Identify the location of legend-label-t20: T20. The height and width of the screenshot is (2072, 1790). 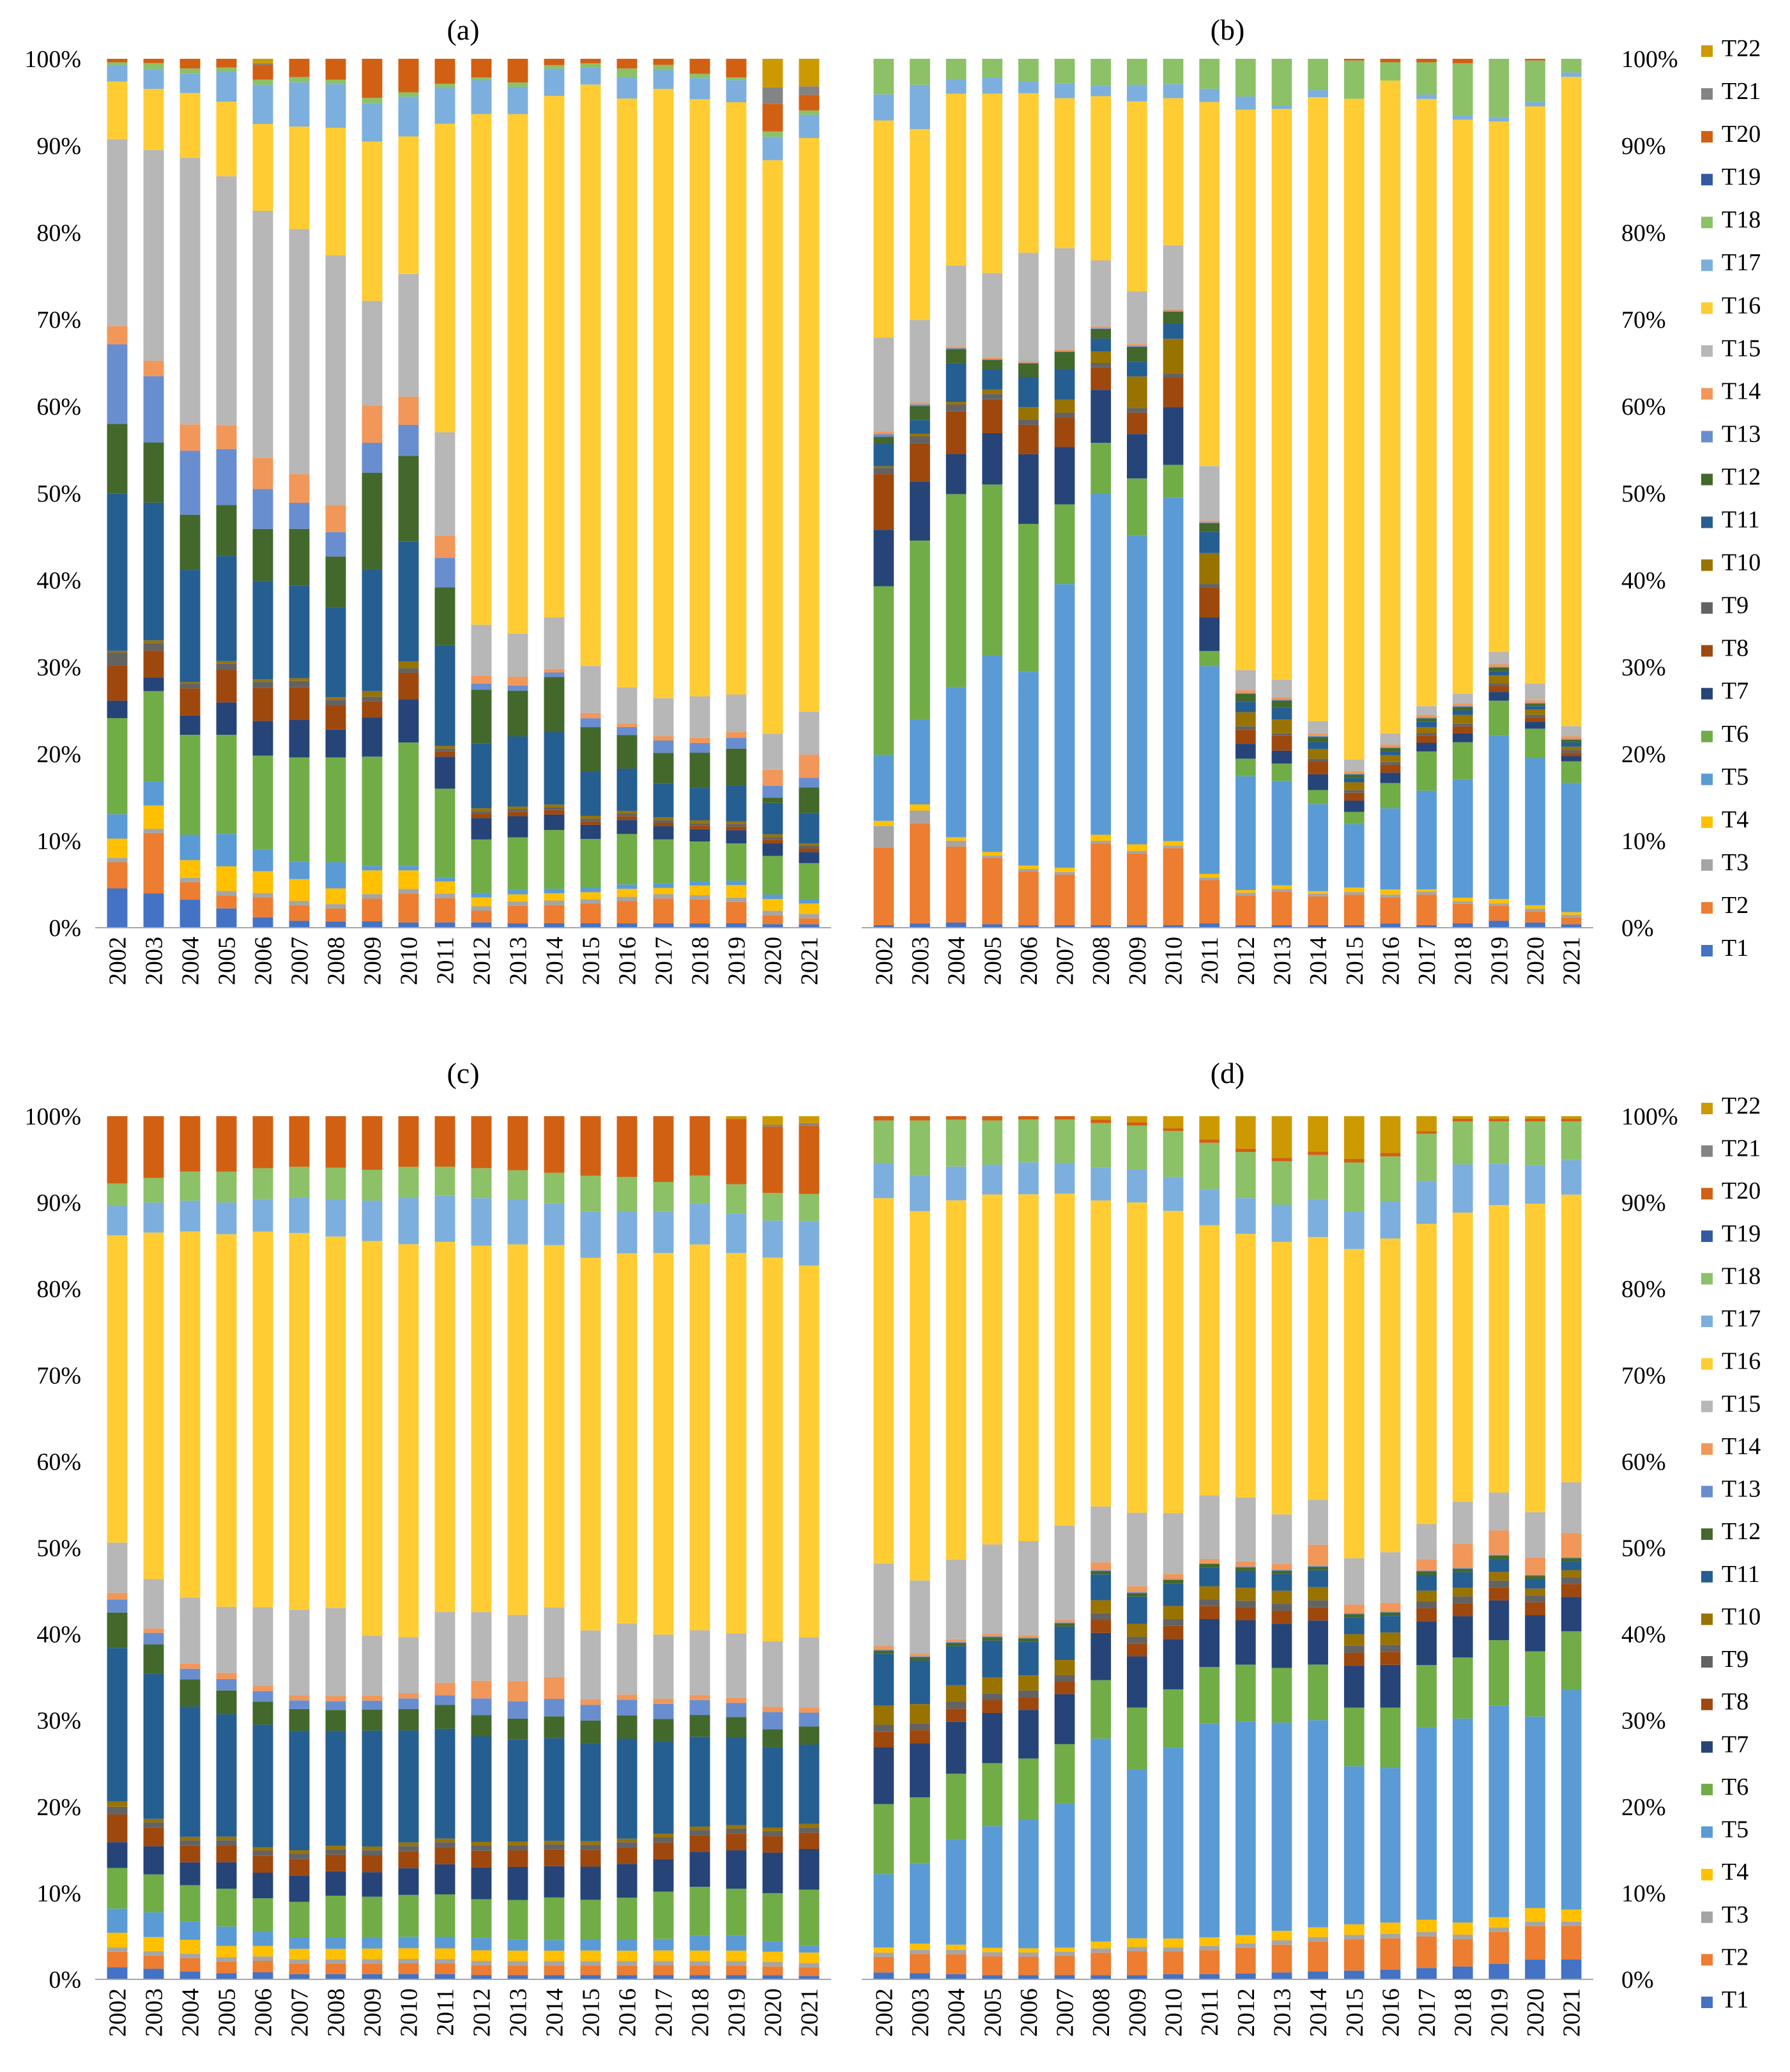
(1741, 1191).